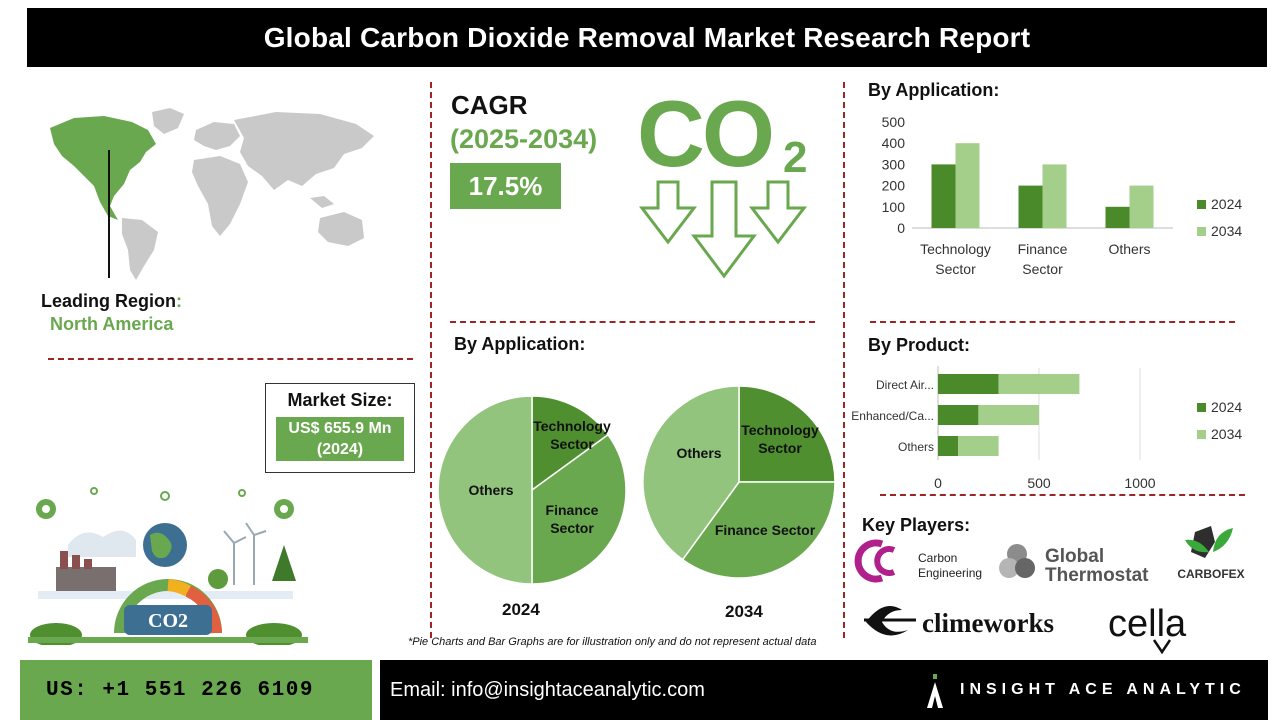 The width and height of the screenshot is (1280, 720). I want to click on australia-shape, so click(341, 229).